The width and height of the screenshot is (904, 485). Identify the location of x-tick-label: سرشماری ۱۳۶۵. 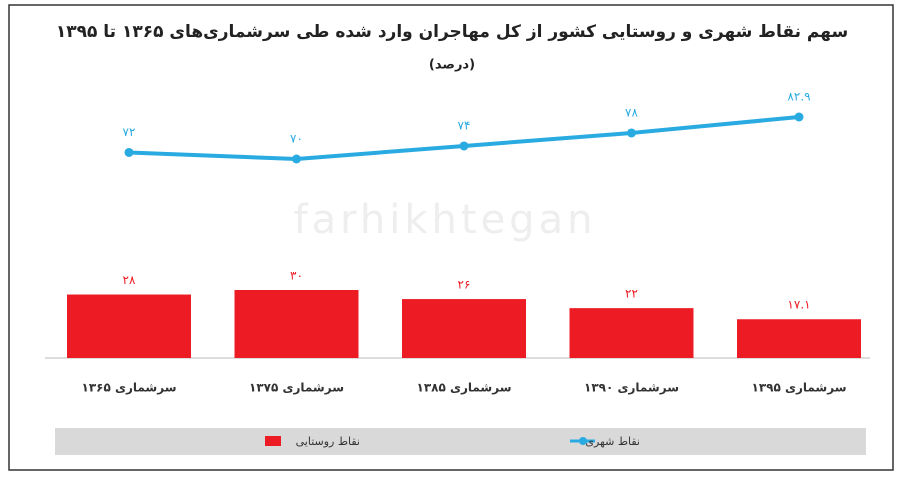
(129, 388).